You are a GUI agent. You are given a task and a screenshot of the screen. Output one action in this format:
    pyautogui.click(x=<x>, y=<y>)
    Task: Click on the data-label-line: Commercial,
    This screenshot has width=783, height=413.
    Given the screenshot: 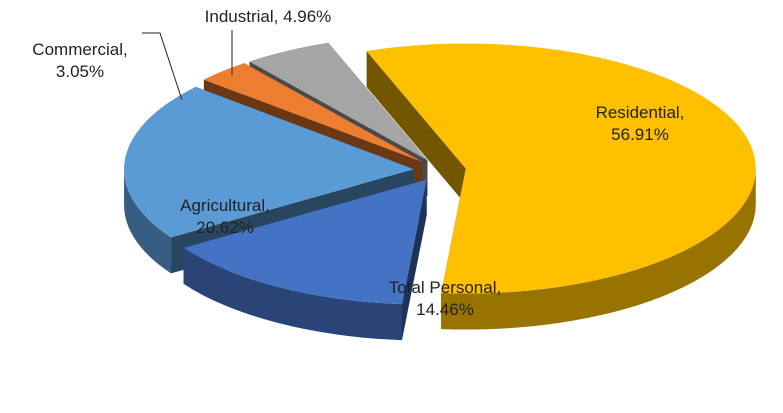 What is the action you would take?
    pyautogui.click(x=79, y=49)
    